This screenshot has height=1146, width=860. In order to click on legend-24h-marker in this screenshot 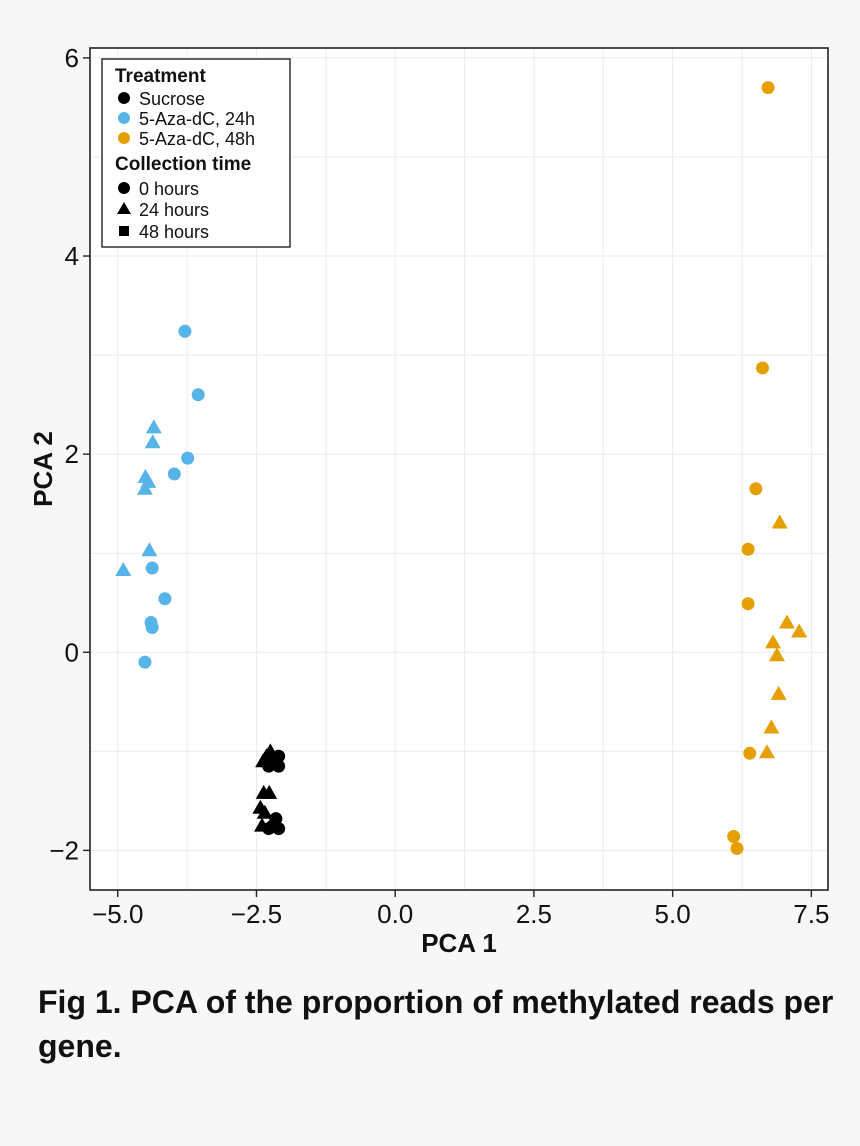, I will do `click(124, 208)`.